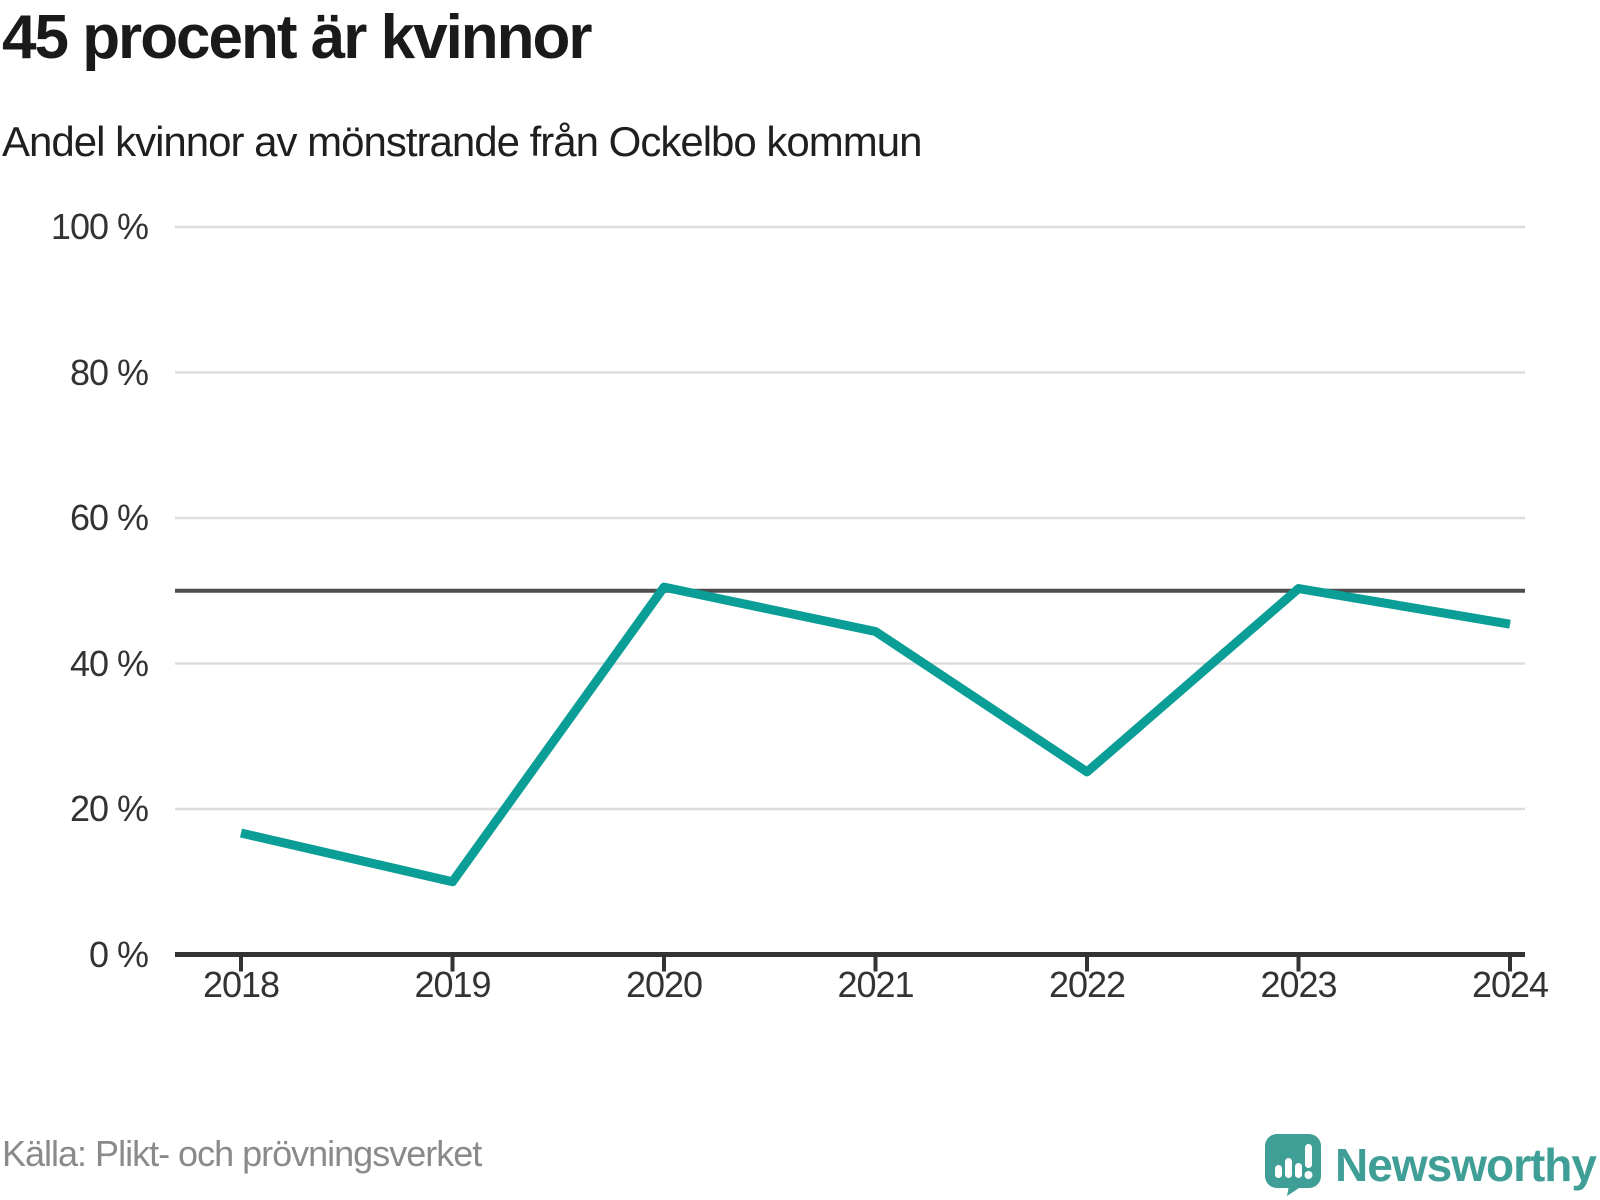 This screenshot has height=1200, width=1600. Describe the element at coordinates (242, 1153) in the screenshot. I see `source-note: Källa: Plikt- och prövningsverket` at that location.